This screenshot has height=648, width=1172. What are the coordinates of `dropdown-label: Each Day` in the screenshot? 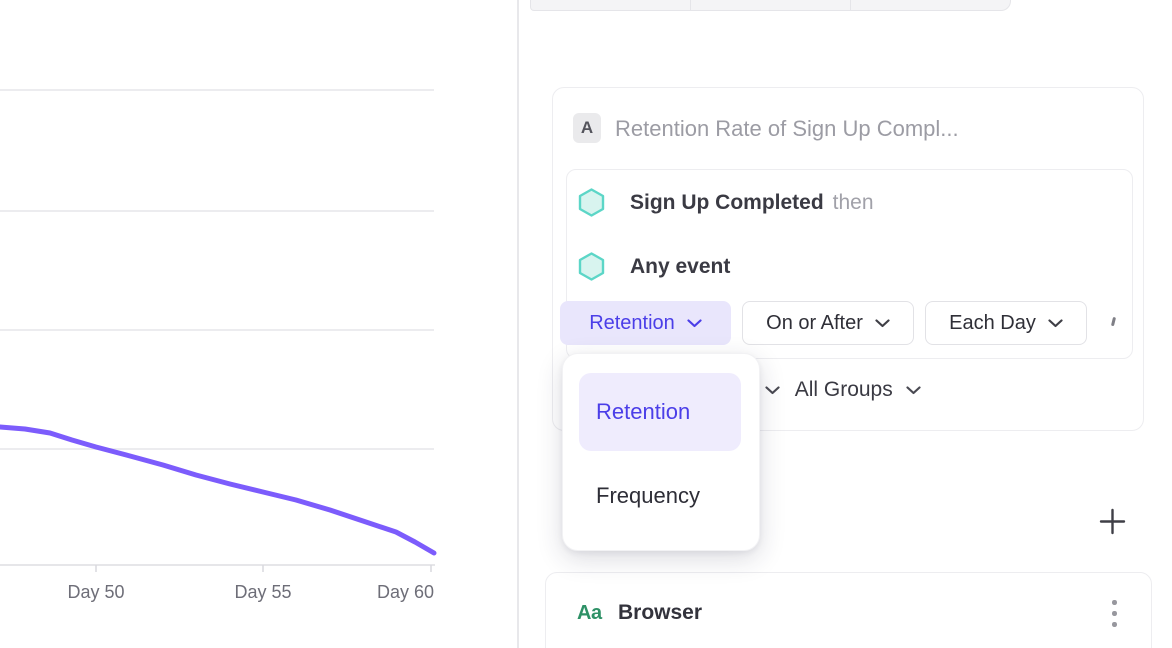 It's located at (992, 322).